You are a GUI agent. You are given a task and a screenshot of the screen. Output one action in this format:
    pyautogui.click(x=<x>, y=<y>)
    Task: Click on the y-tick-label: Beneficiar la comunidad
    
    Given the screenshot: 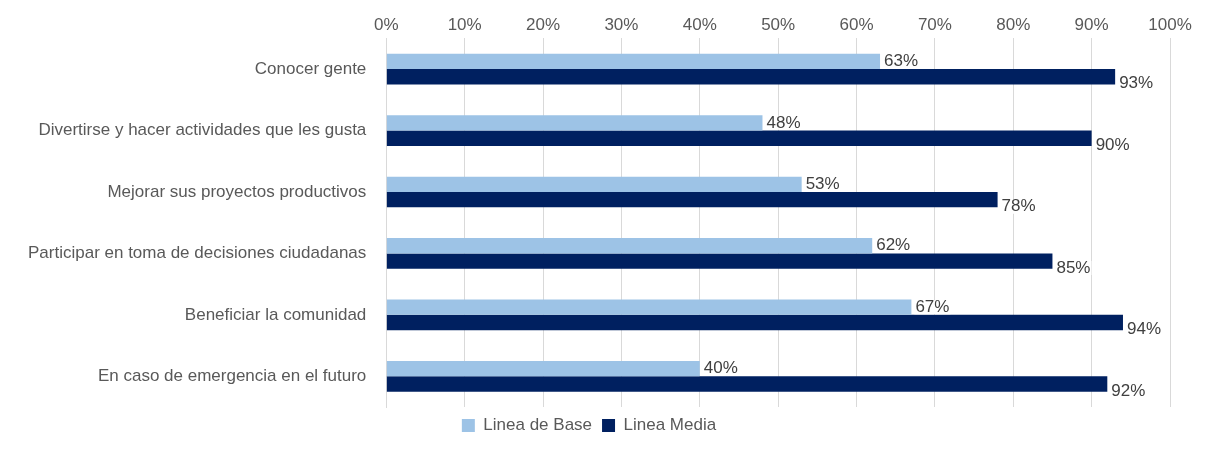 What is the action you would take?
    pyautogui.click(x=275, y=314)
    